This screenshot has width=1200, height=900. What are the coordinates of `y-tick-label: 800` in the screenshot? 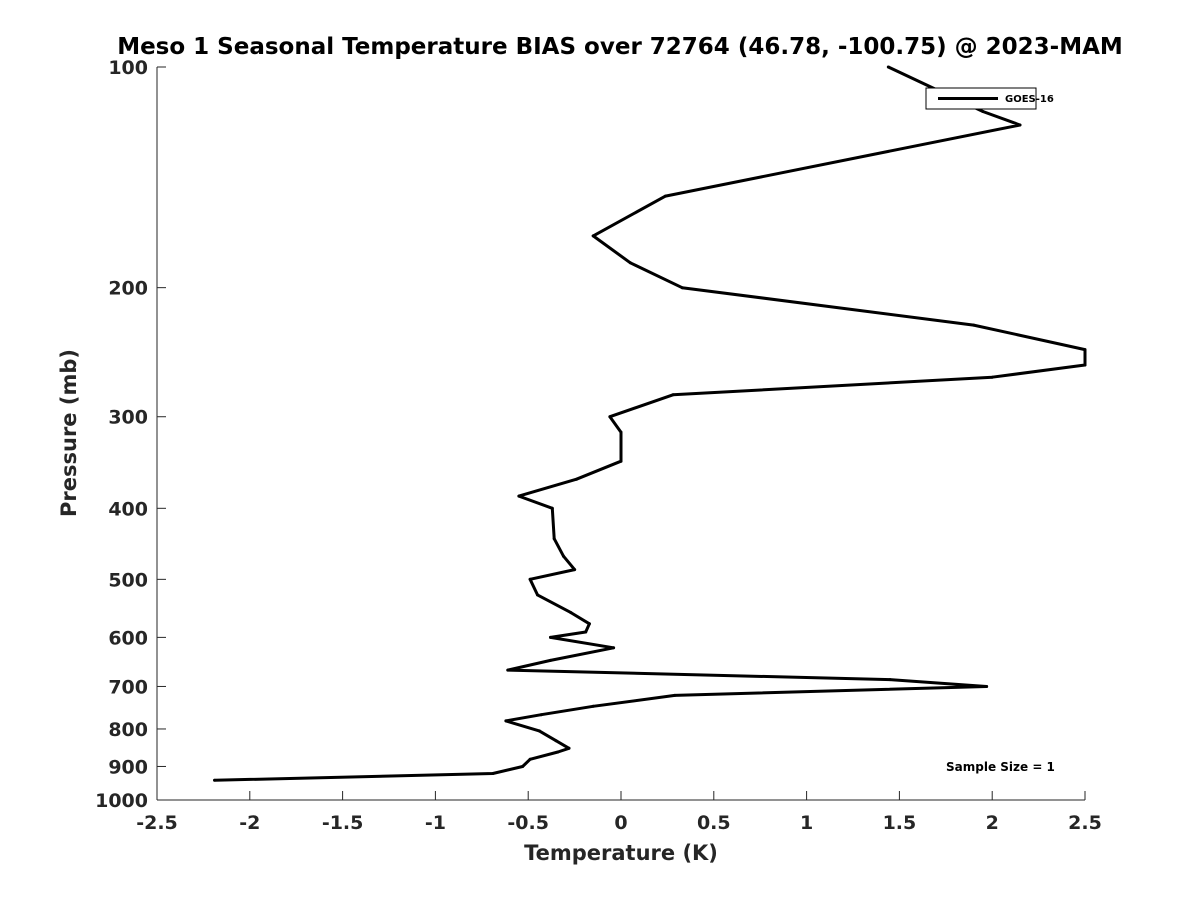 It's located at (128, 730).